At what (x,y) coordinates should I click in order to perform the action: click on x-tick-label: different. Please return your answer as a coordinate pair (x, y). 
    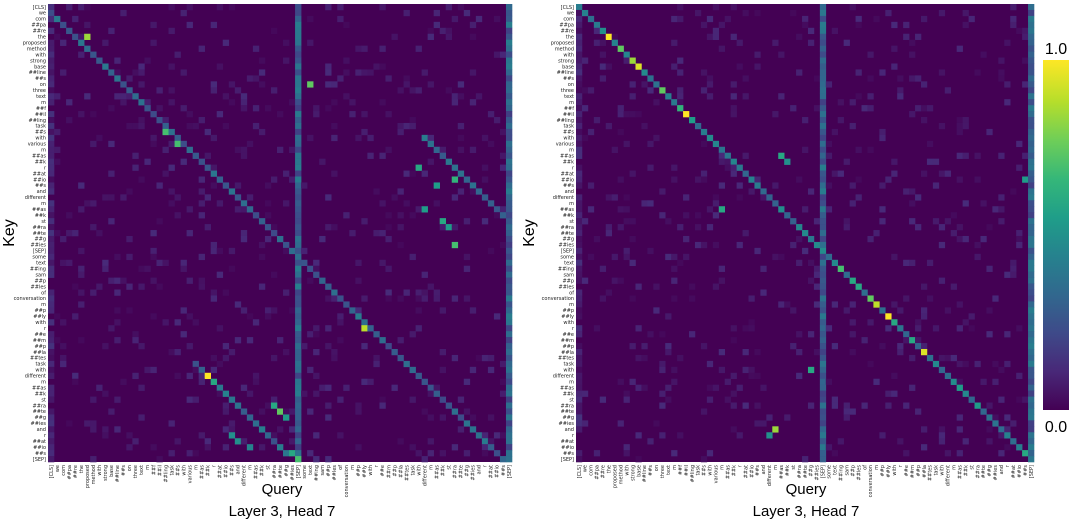
    Looking at the image, I should click on (425, 475).